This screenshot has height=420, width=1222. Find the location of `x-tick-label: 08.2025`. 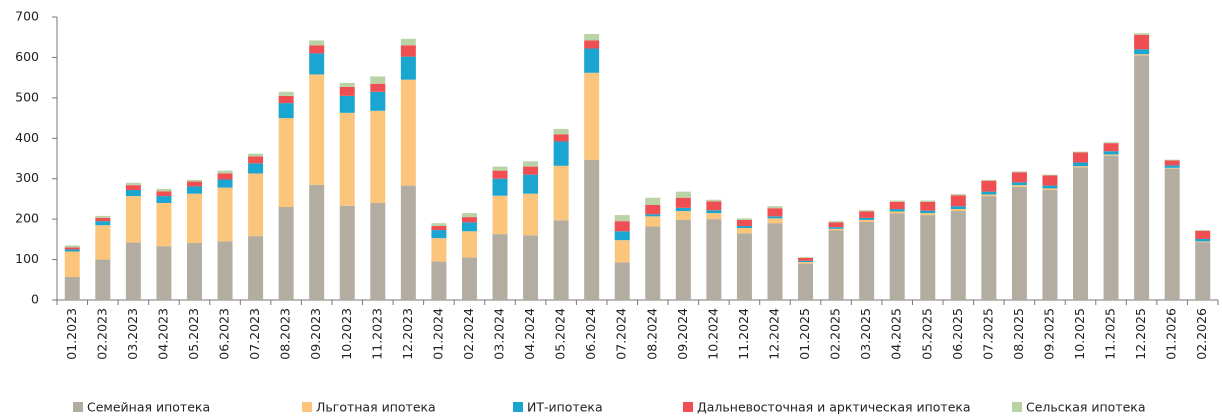

x-tick-label: 08.2025 is located at coordinates (1018, 334).